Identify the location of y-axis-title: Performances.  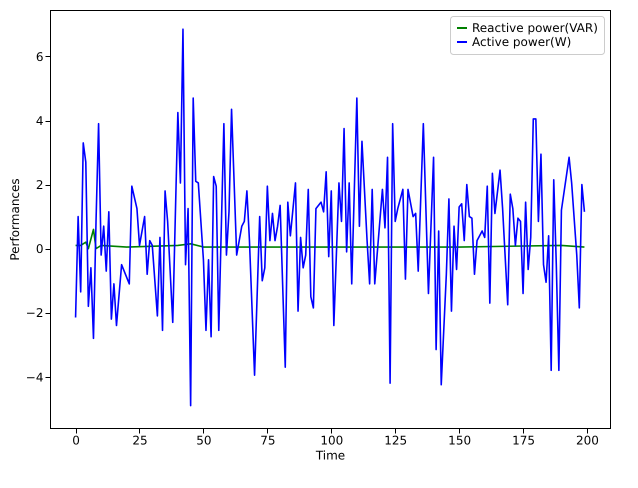
(15, 219).